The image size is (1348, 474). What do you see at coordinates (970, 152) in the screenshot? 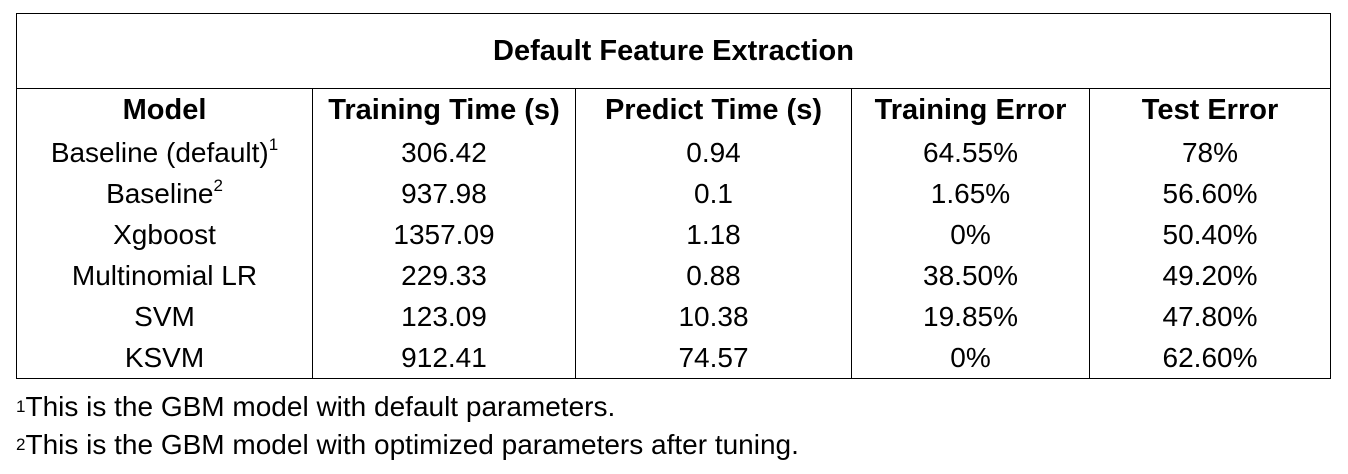
I see `training-error-cell: 64.55%` at bounding box center [970, 152].